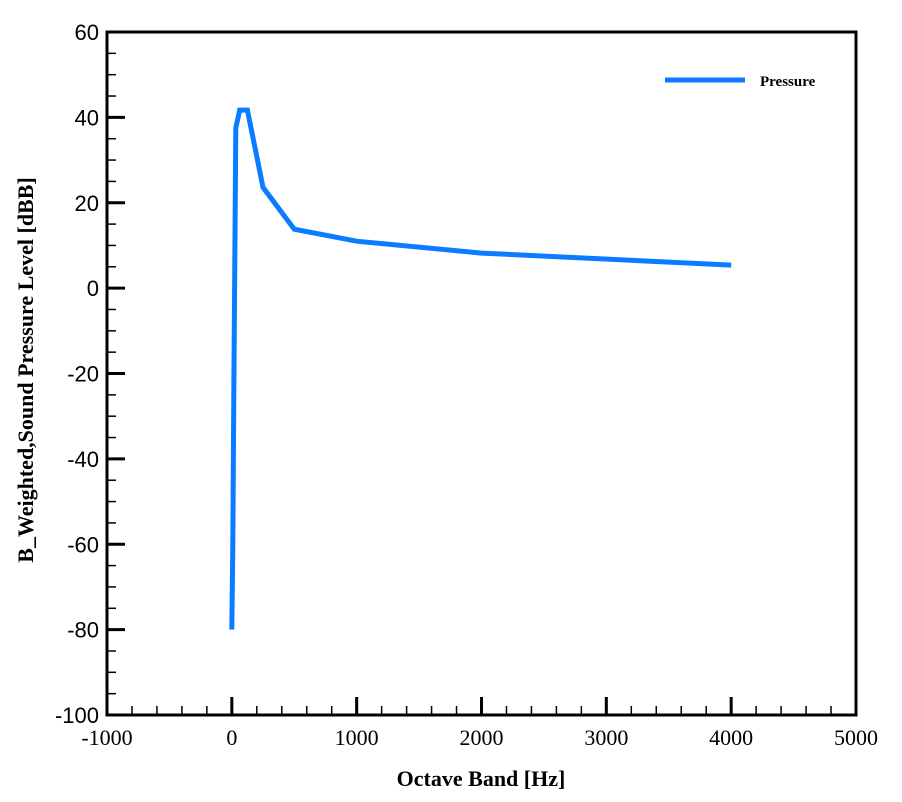 This screenshot has width=902, height=802. What do you see at coordinates (116, 373) in the screenshot?
I see `y-axis-ticks` at bounding box center [116, 373].